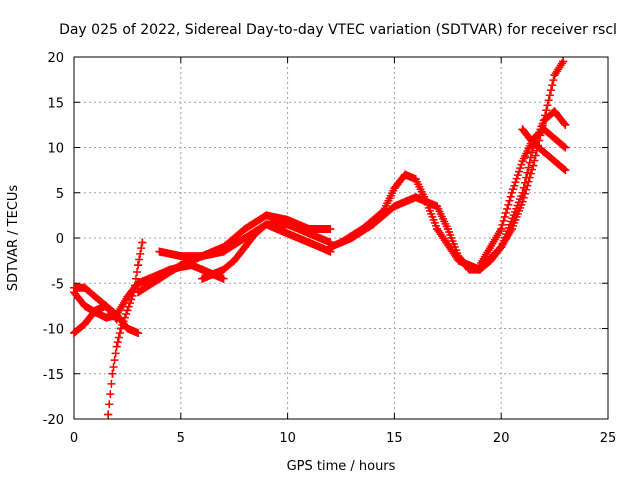 Image resolution: width=640 pixels, height=480 pixels. I want to click on series-sat-k, so click(544, 150).